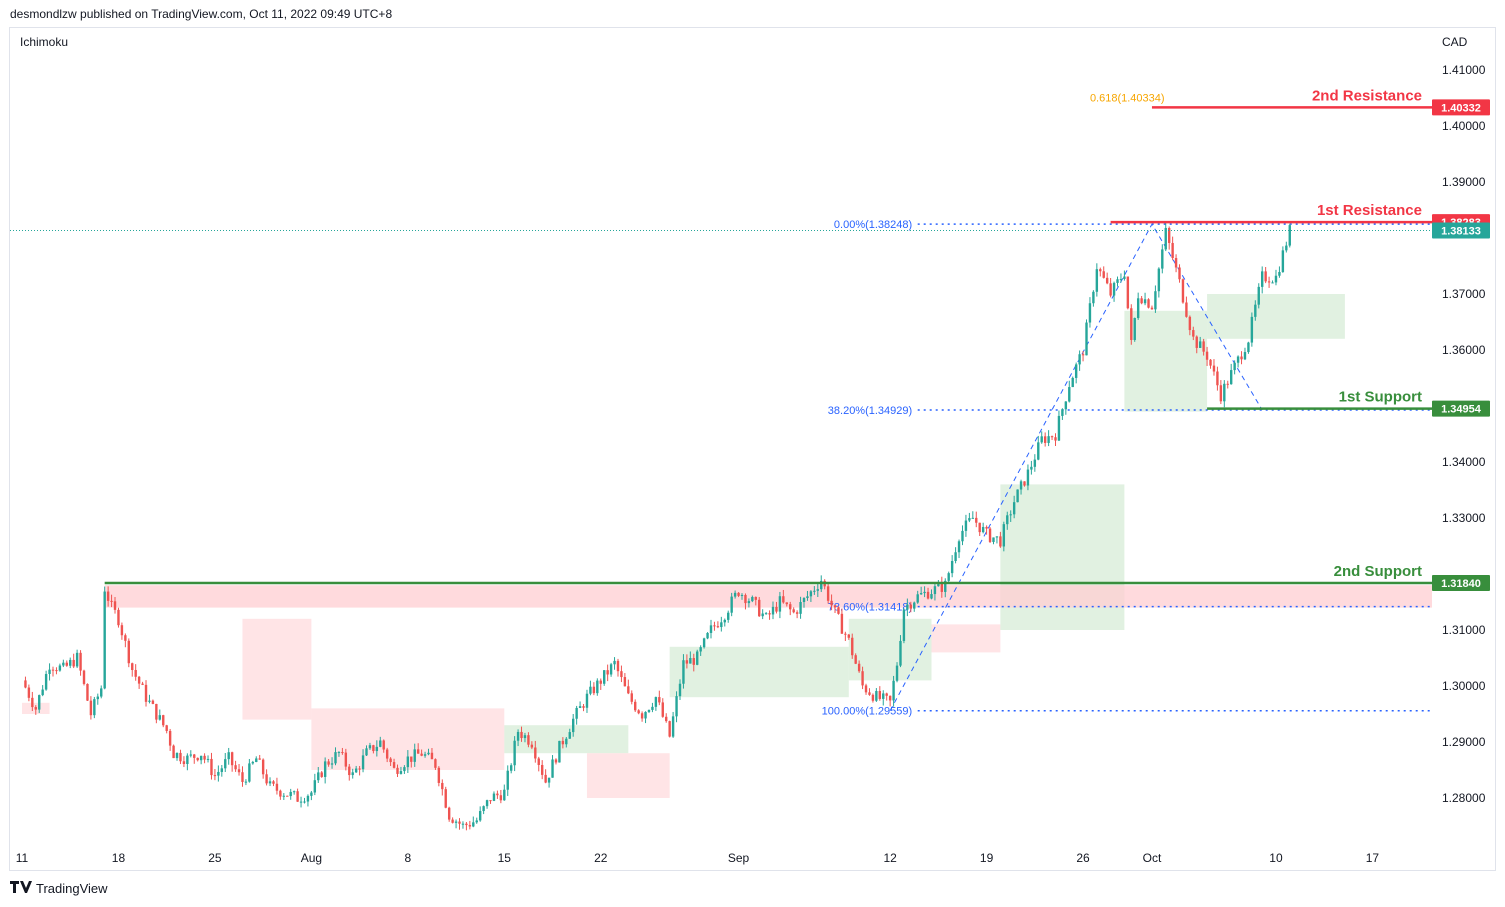 The image size is (1505, 907). I want to click on last-price-badge-text: 1.38133, so click(1461, 232).